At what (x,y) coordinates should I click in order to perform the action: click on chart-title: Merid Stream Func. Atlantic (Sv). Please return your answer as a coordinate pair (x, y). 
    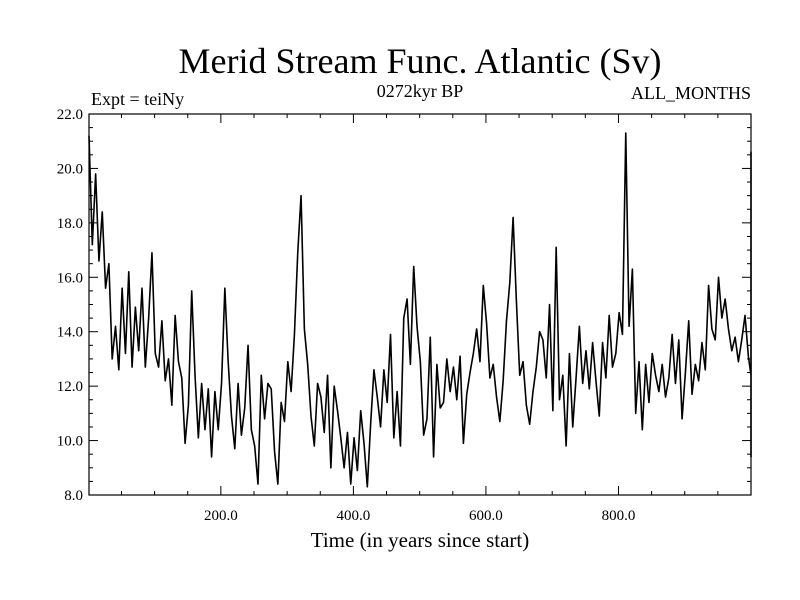
    Looking at the image, I should click on (420, 61).